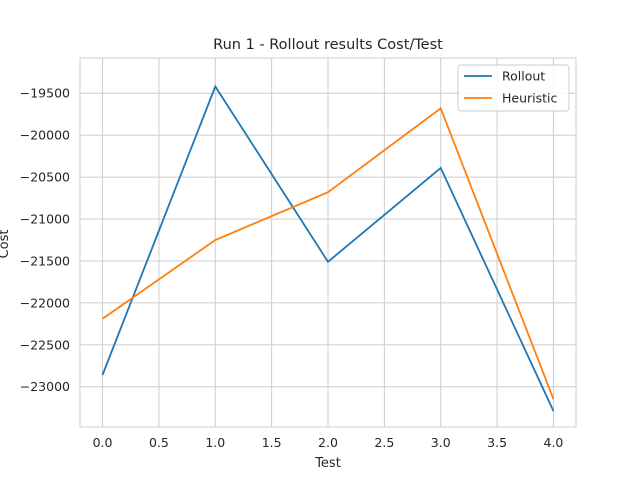 Image resolution: width=640 pixels, height=480 pixels. What do you see at coordinates (45, 302) in the screenshot?
I see `y-tick-label: −22000` at bounding box center [45, 302].